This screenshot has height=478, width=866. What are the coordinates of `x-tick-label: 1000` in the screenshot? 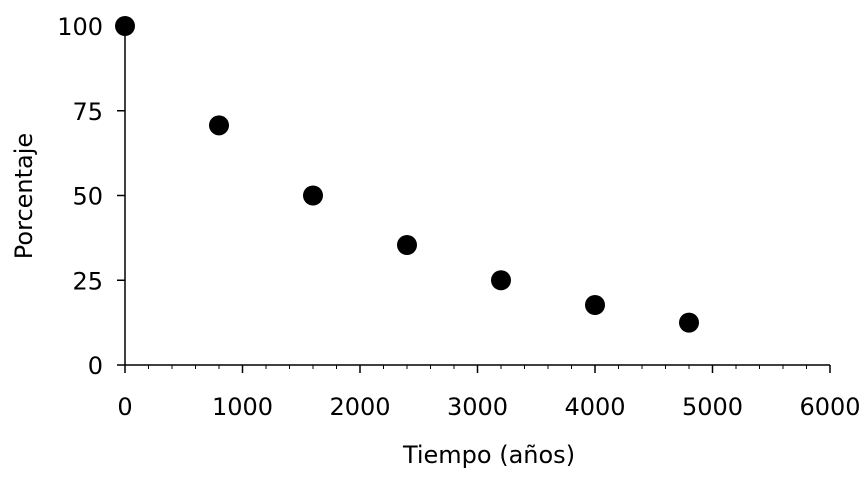 It's located at (242, 407).